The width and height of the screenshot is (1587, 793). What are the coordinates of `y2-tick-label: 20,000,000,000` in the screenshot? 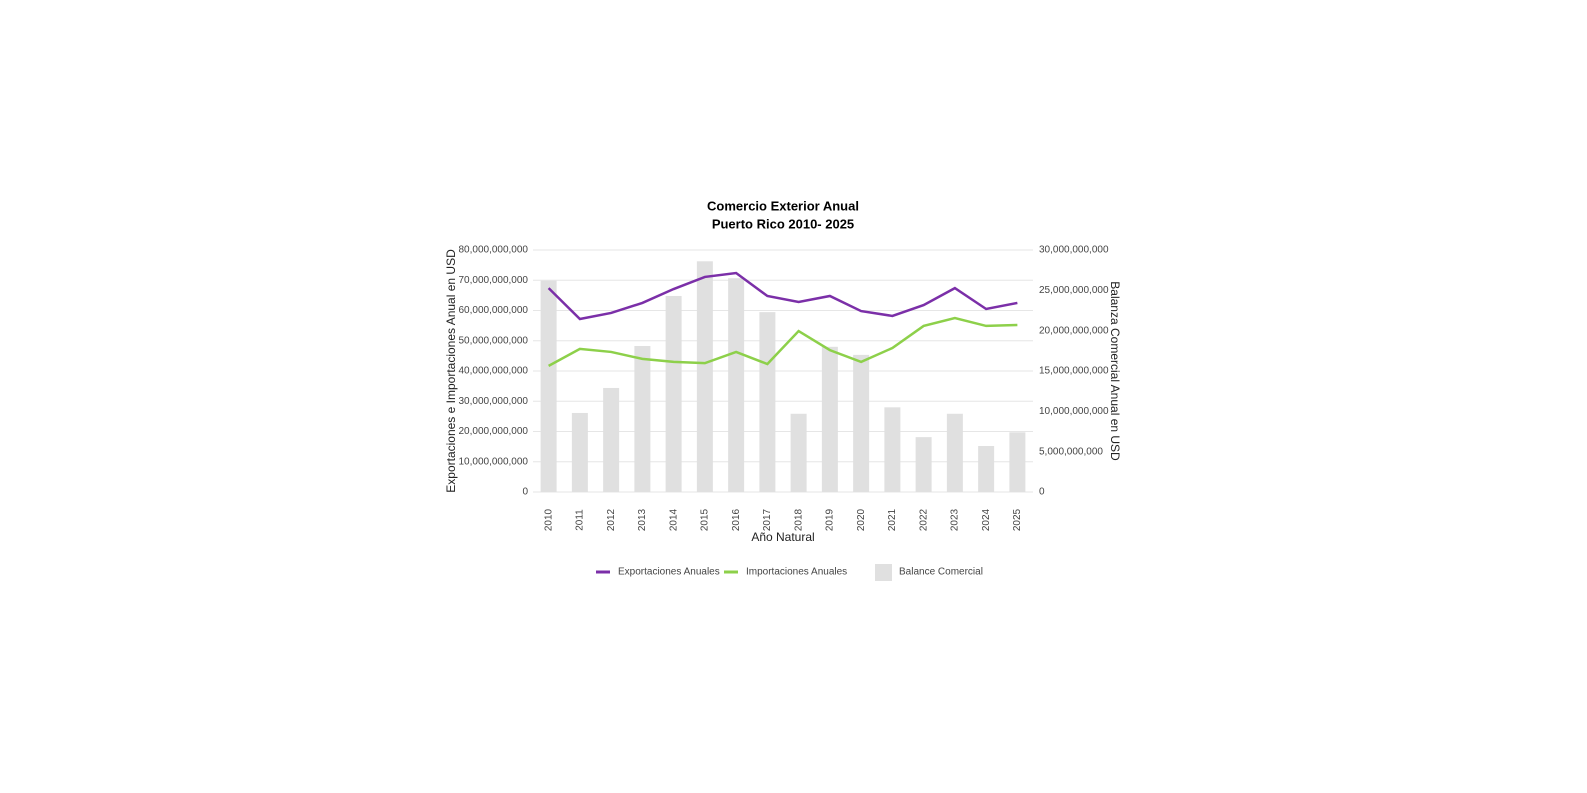 It's located at (1074, 330).